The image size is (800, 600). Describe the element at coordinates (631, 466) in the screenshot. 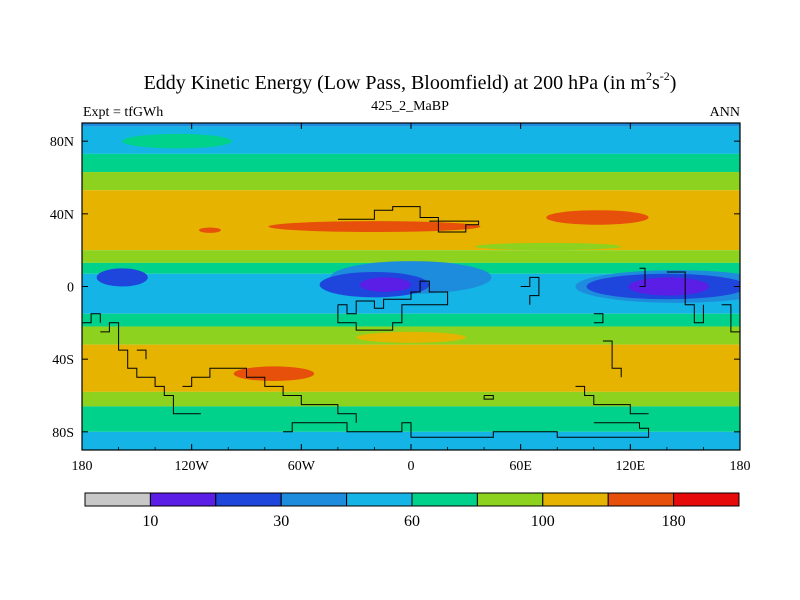

I see `x-tick-label-5: 120E` at that location.